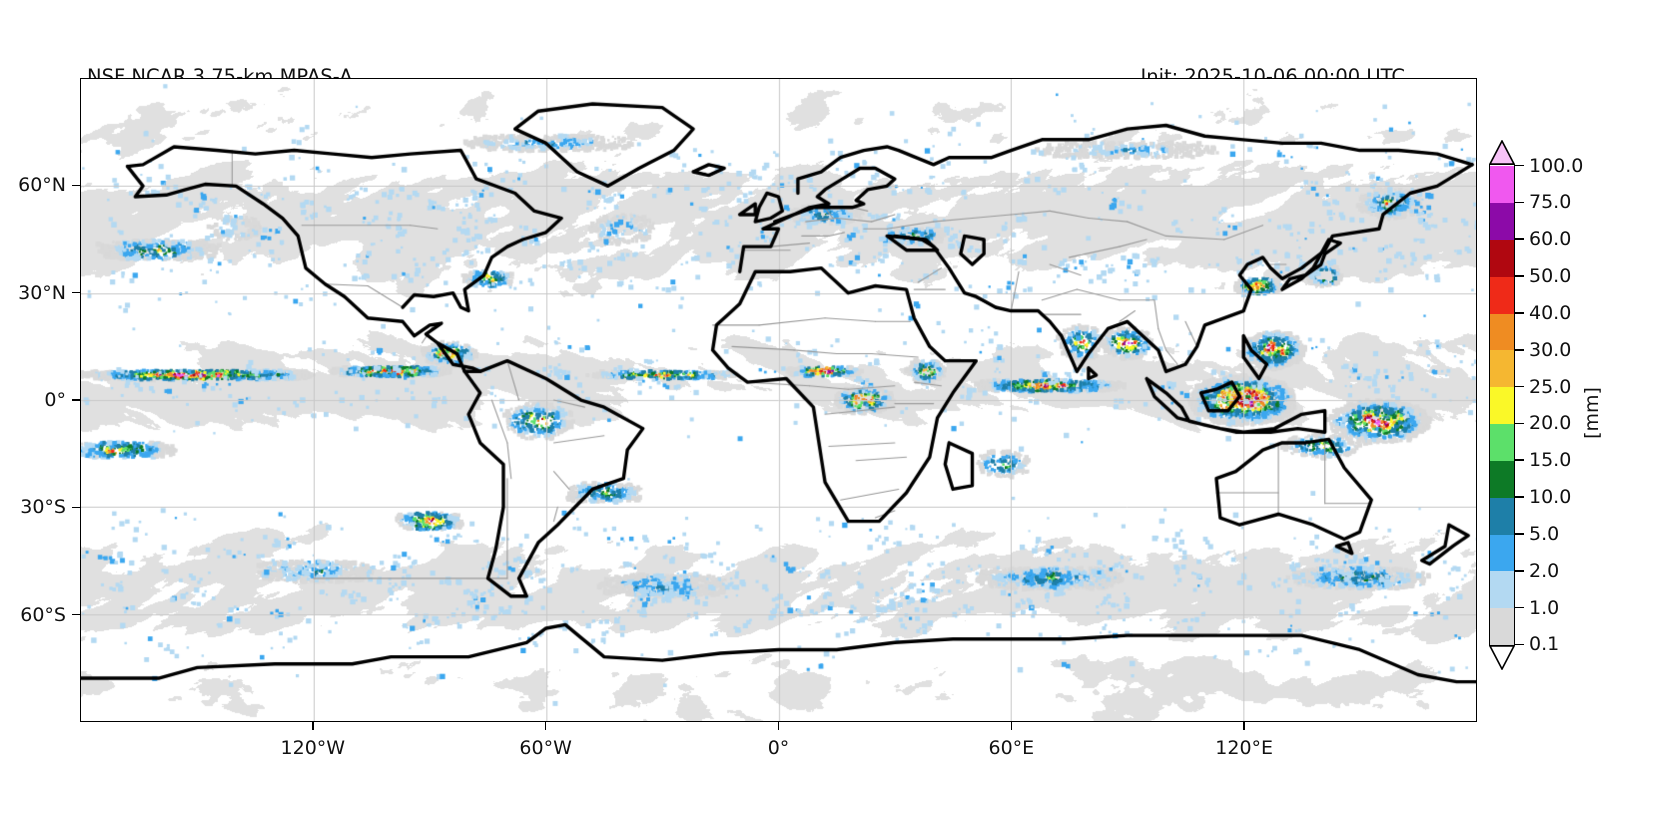 The image size is (1655, 825). I want to click on colorbar-unit-label: [mm], so click(1591, 412).